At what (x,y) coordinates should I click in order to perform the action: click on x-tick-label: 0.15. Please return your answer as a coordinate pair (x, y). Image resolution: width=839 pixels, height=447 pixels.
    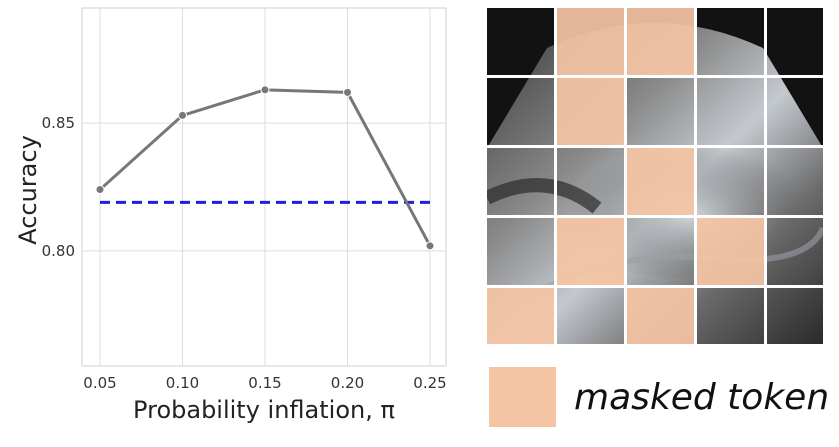
    Looking at the image, I should click on (264, 383).